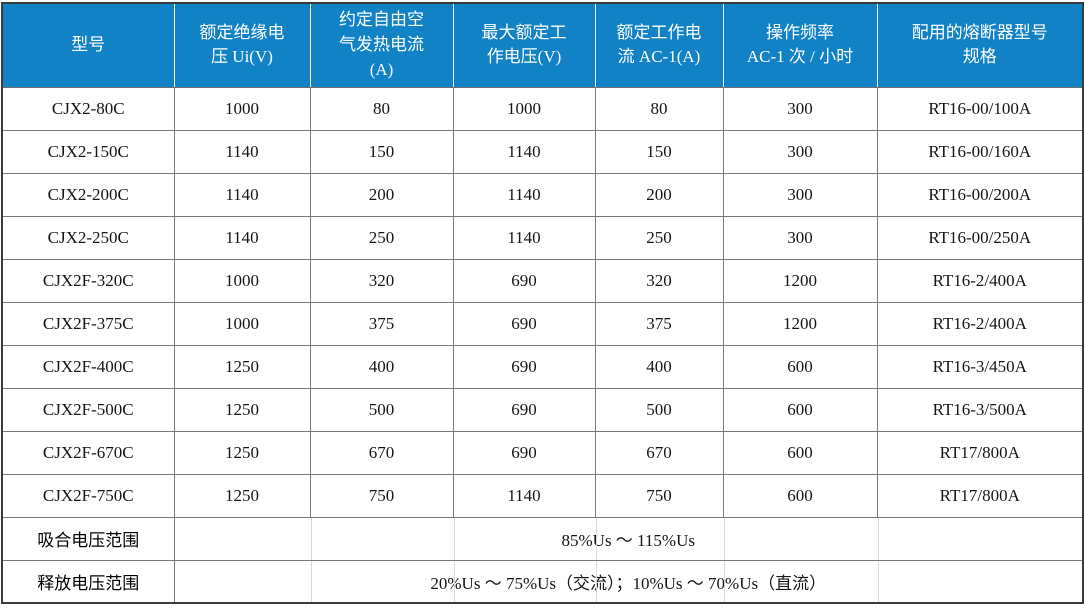  What do you see at coordinates (88, 237) in the screenshot?
I see `cell-model: CJX2-250C` at bounding box center [88, 237].